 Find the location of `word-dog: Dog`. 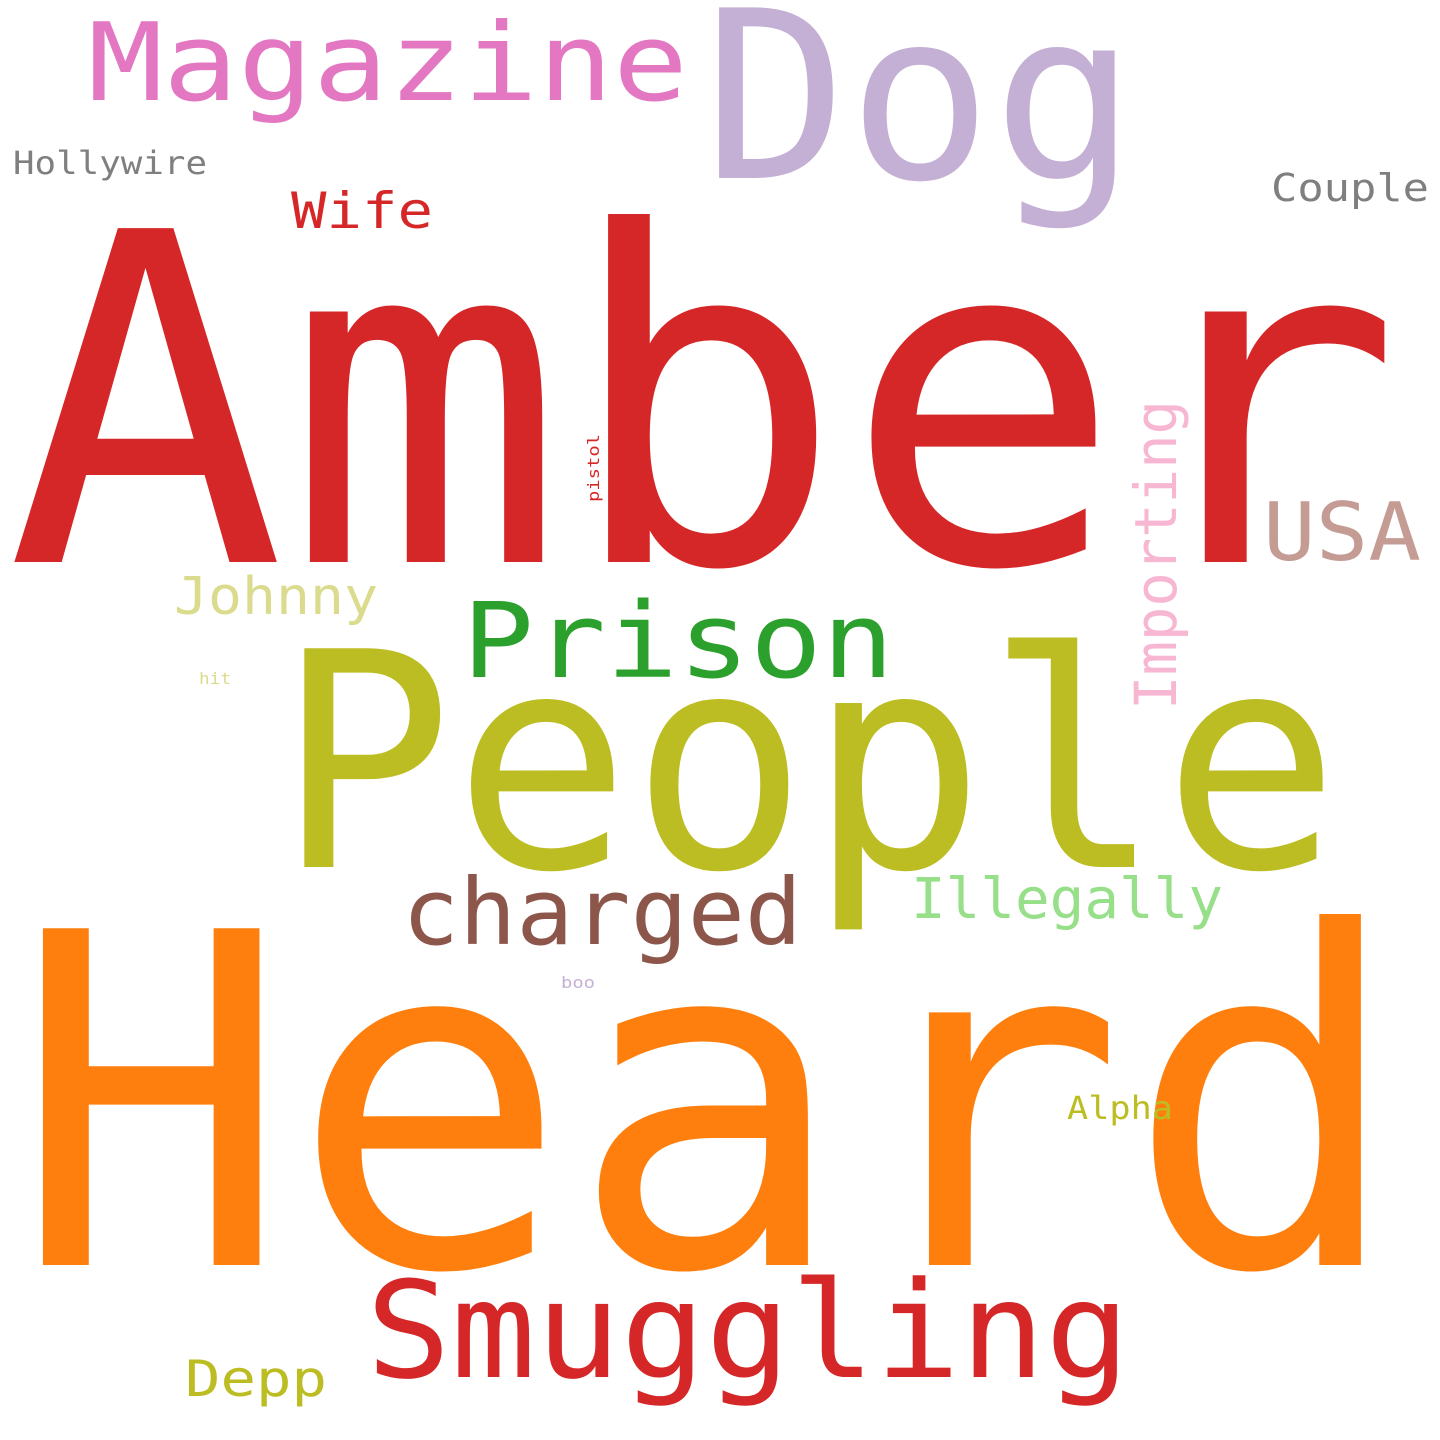

word-dog: Dog is located at coordinates (920, 117).